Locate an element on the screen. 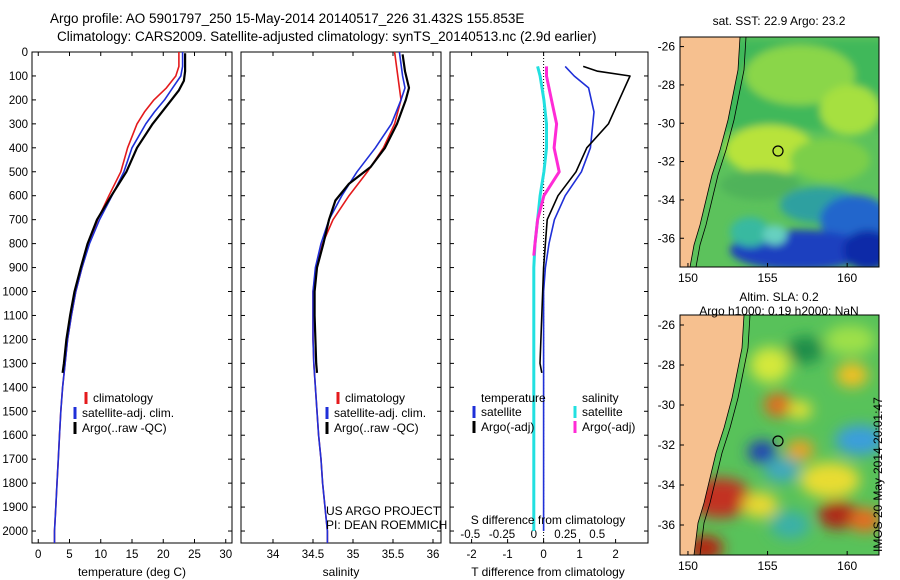 The width and height of the screenshot is (900, 580). project-line1: US ARGO PROJECT is located at coordinates (383, 511).